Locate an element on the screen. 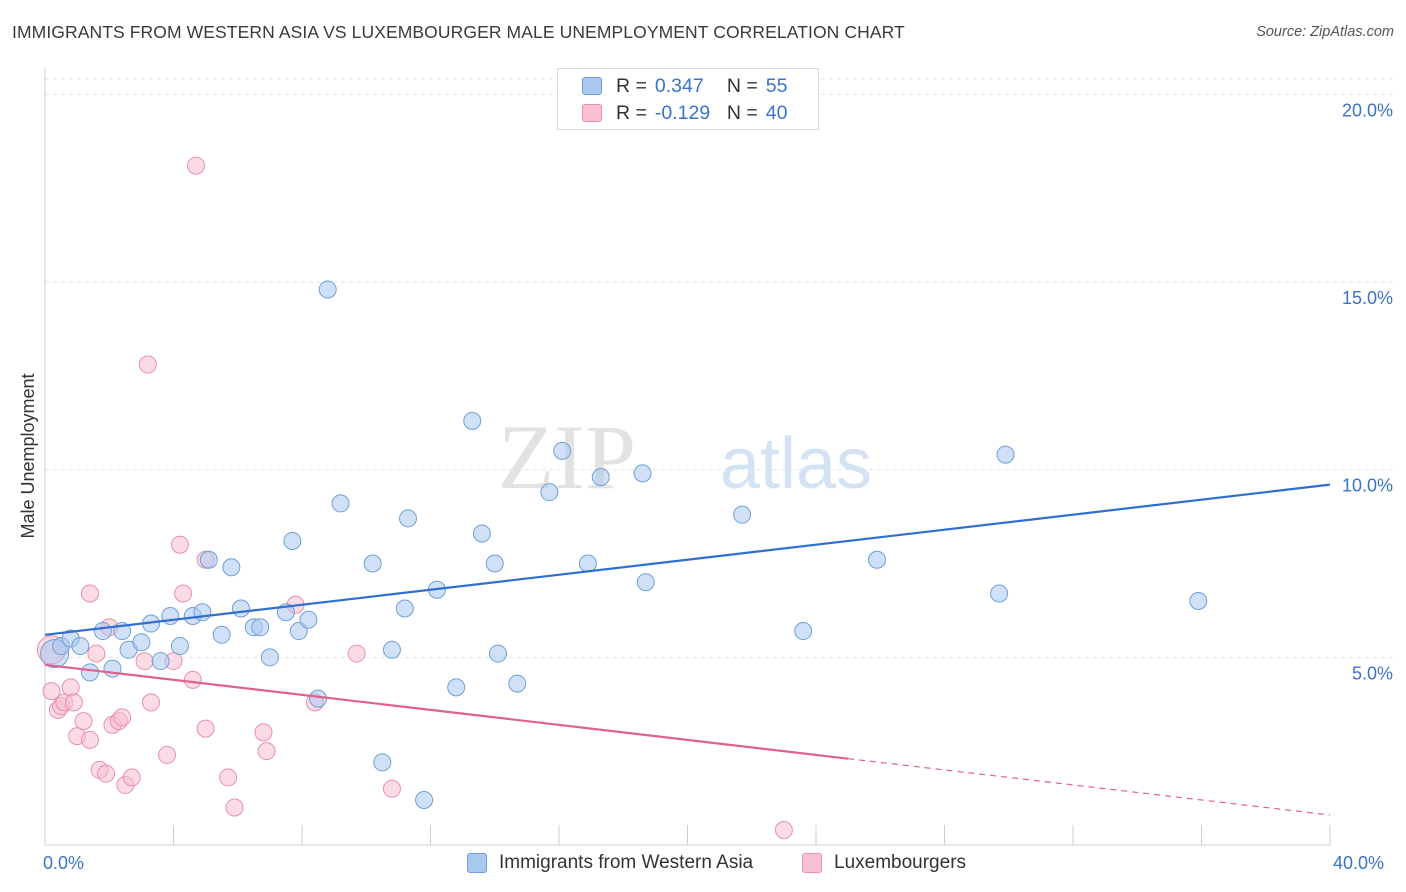 The width and height of the screenshot is (1406, 892). pink-swatch is located at coordinates (592, 113).